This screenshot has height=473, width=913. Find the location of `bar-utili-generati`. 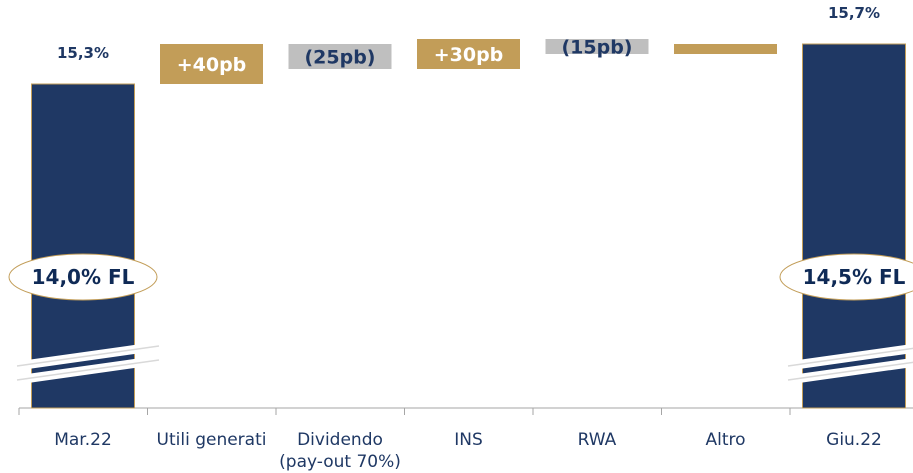

bar-utili-generati is located at coordinates (211, 64).